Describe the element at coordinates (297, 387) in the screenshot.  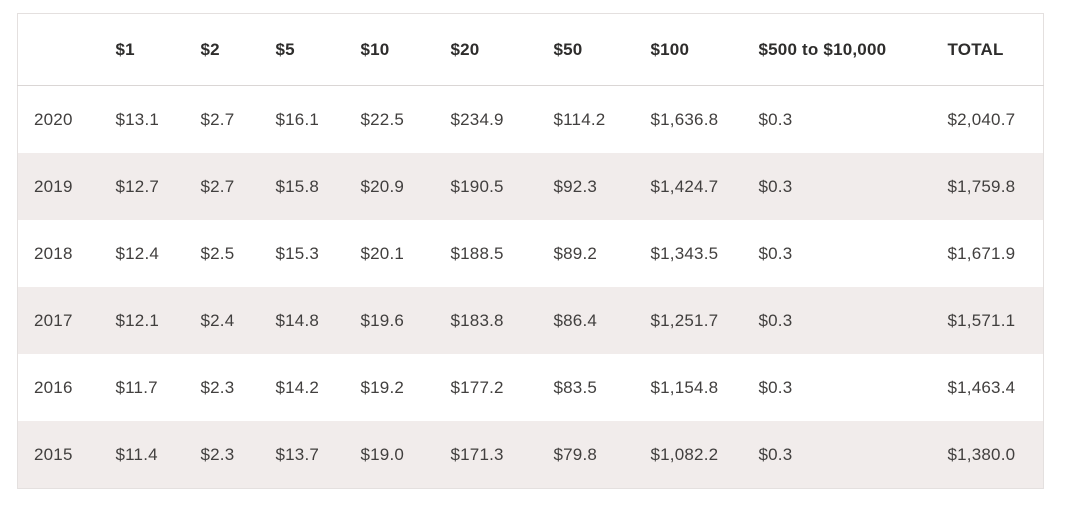
I see `table-cell: $14.2` at that location.